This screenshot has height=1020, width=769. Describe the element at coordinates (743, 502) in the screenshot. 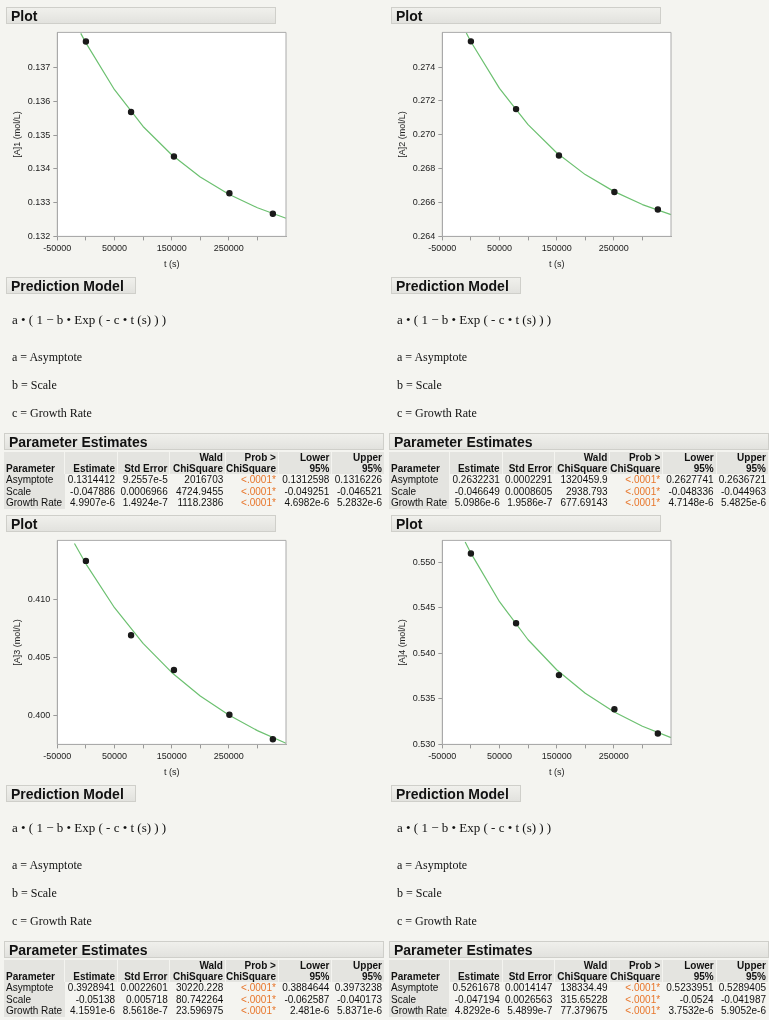

I see `text: 5.4825e-6` at that location.